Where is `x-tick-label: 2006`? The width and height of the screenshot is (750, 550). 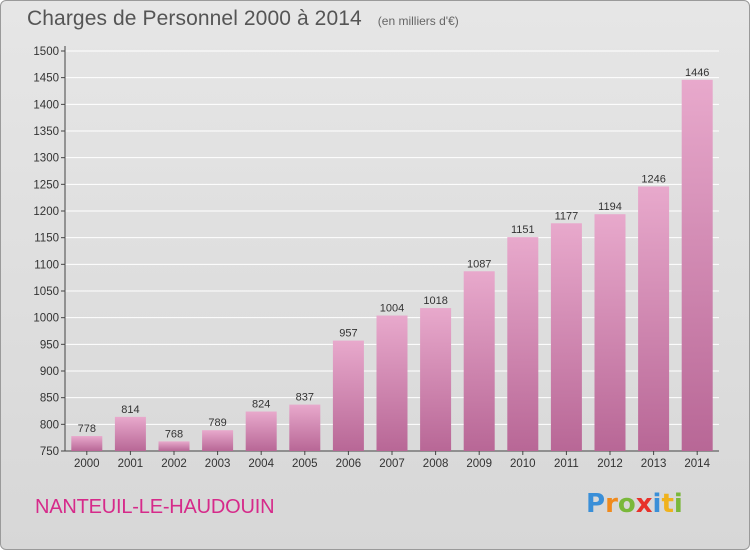 x-tick-label: 2006 is located at coordinates (349, 464).